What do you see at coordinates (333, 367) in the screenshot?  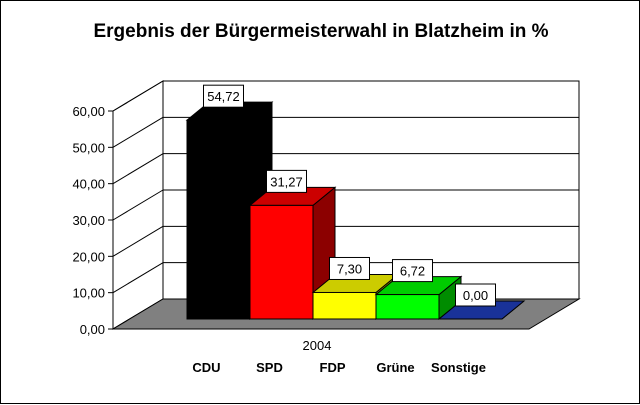 I see `legend-entry: FDP` at bounding box center [333, 367].